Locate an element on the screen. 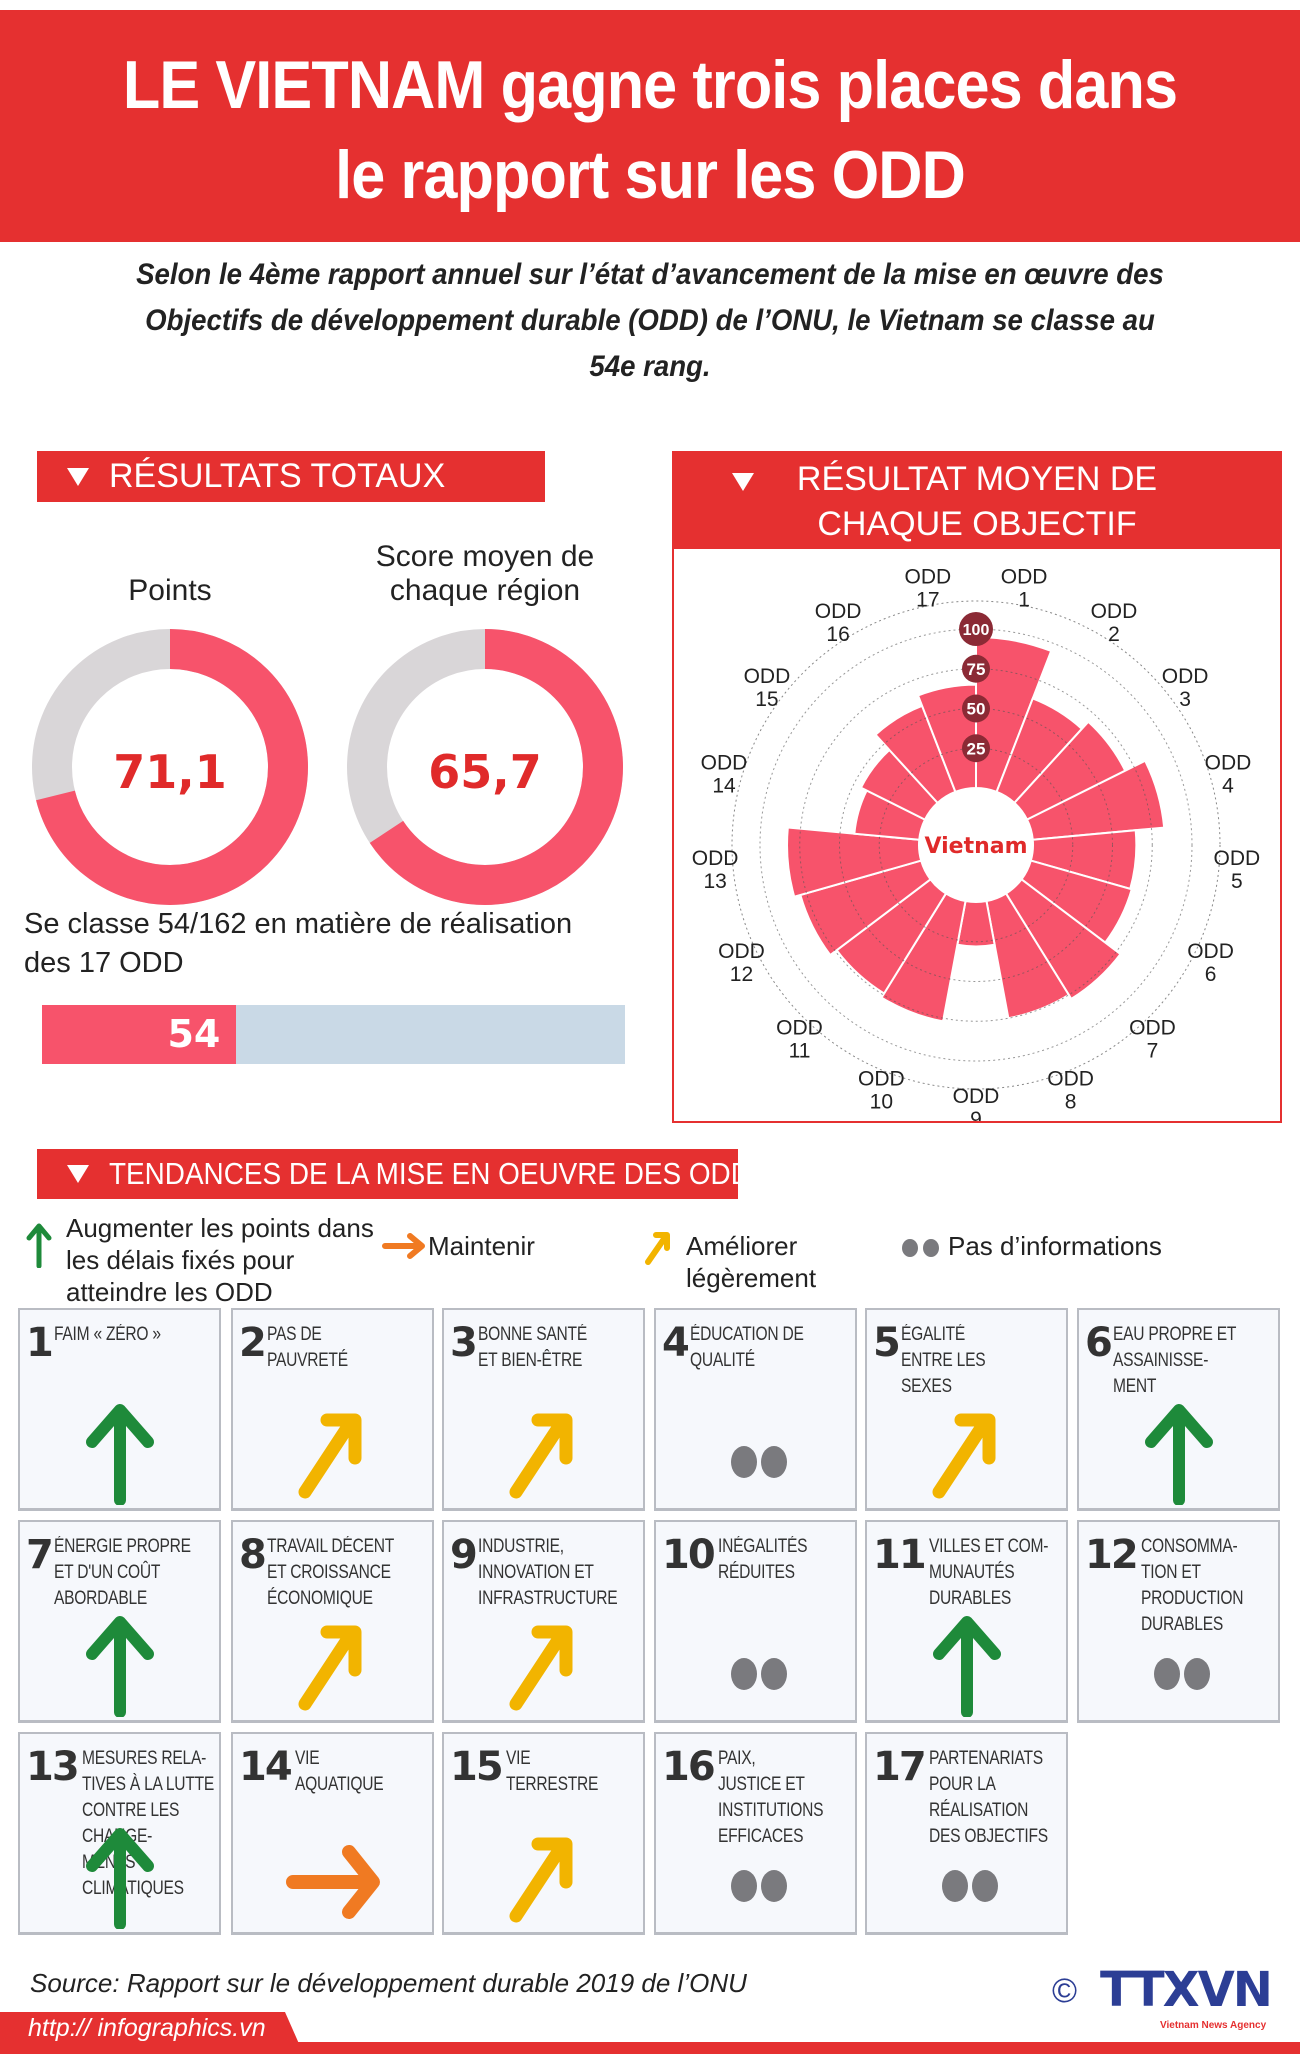  goal-title-line: CONSOMMA- is located at coordinates (1189, 1546).